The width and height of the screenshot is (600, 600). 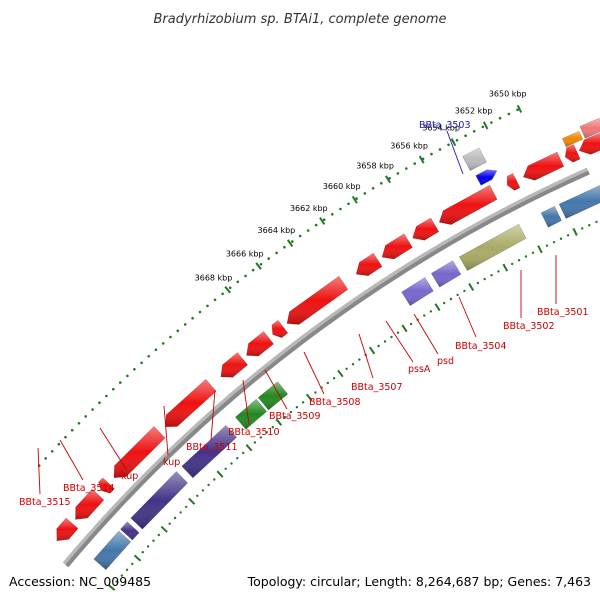 I want to click on gene-arrow-bbta-3514-top, so click(x=90, y=504).